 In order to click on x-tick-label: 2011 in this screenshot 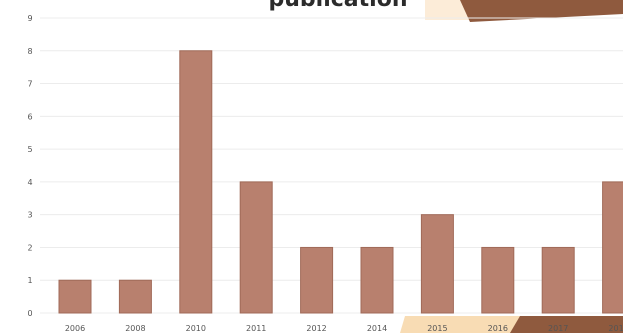, I will do `click(256, 328)`.